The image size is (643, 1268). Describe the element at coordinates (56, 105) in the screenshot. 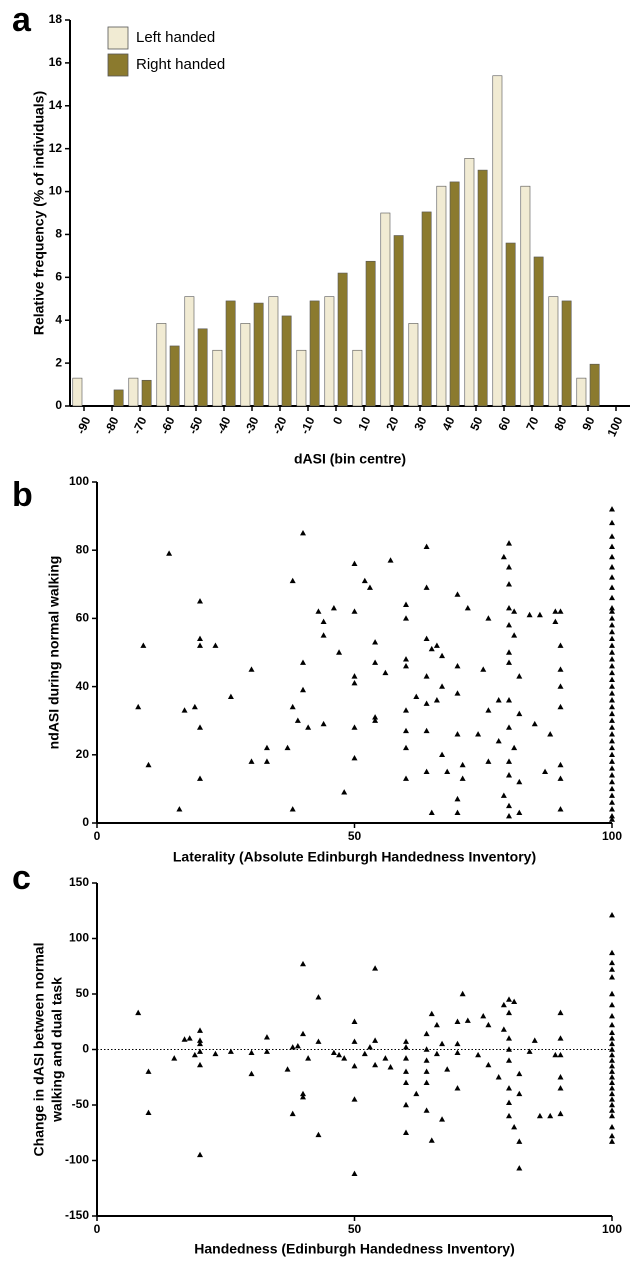

I see `y-tick-label: 14` at that location.